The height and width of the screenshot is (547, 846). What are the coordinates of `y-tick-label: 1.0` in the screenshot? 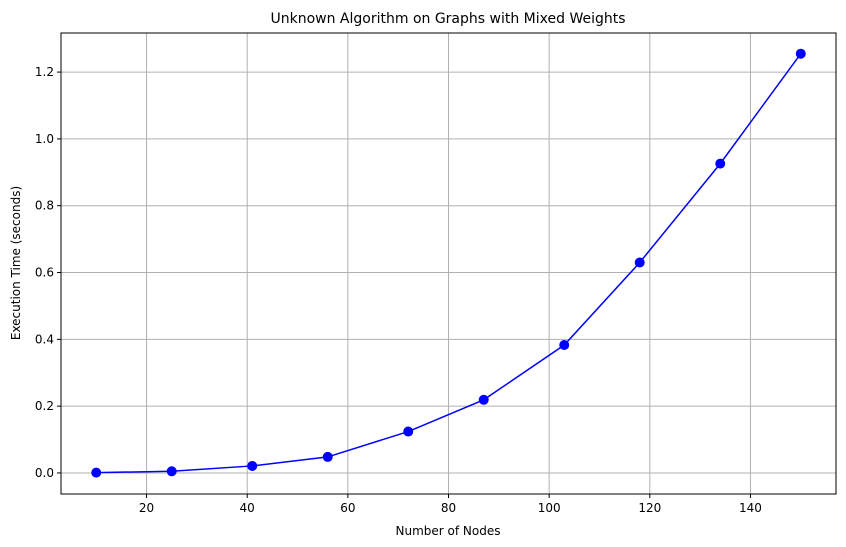 It's located at (44, 139).